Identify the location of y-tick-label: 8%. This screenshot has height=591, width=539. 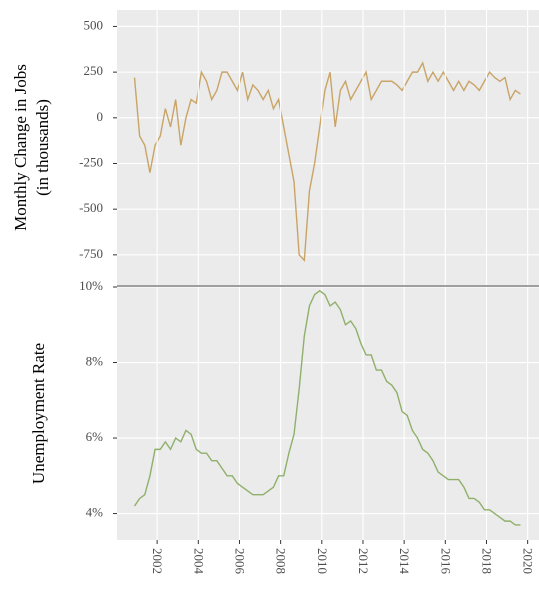
(95, 361).